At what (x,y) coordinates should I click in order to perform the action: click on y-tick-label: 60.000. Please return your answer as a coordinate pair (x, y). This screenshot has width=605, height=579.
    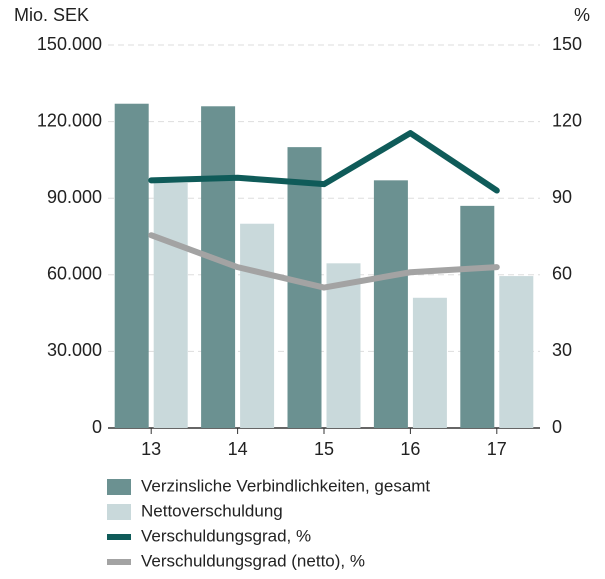
    Looking at the image, I should click on (74, 274).